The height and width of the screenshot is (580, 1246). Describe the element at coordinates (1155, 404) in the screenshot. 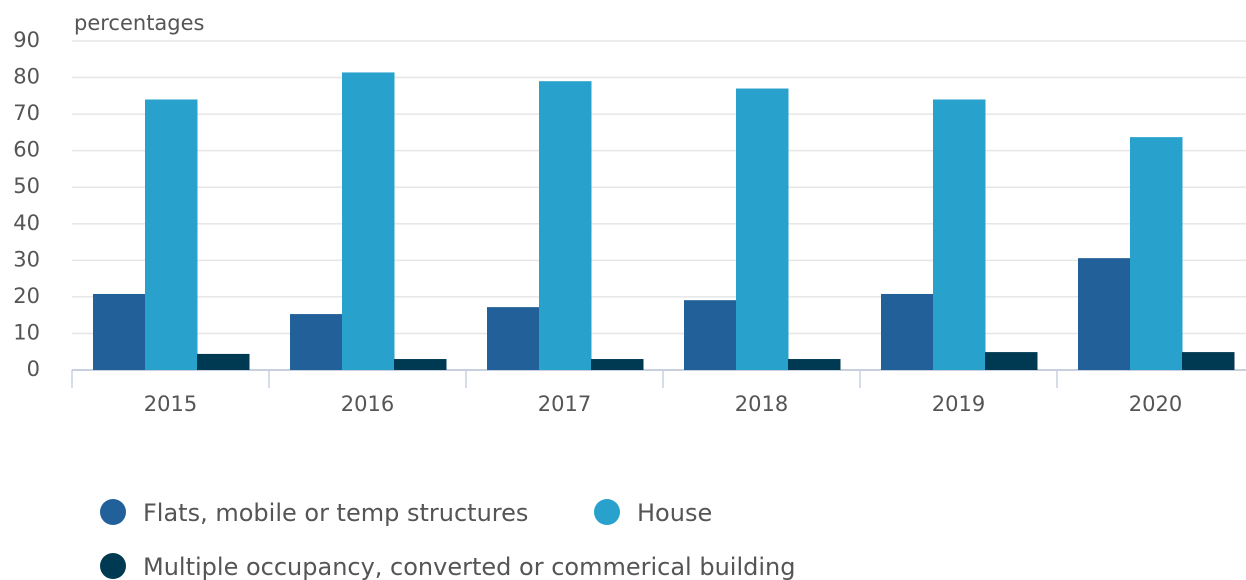

I see `x-tick-label: 2020` at that location.